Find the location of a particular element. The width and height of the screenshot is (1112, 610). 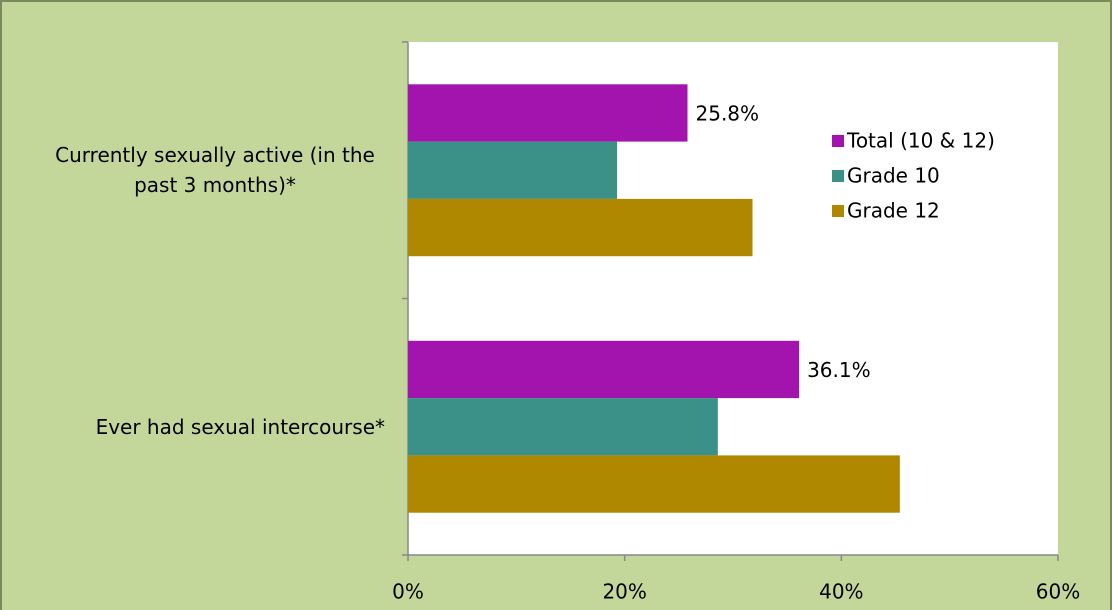

legend-label: Grade 12 is located at coordinates (893, 211).